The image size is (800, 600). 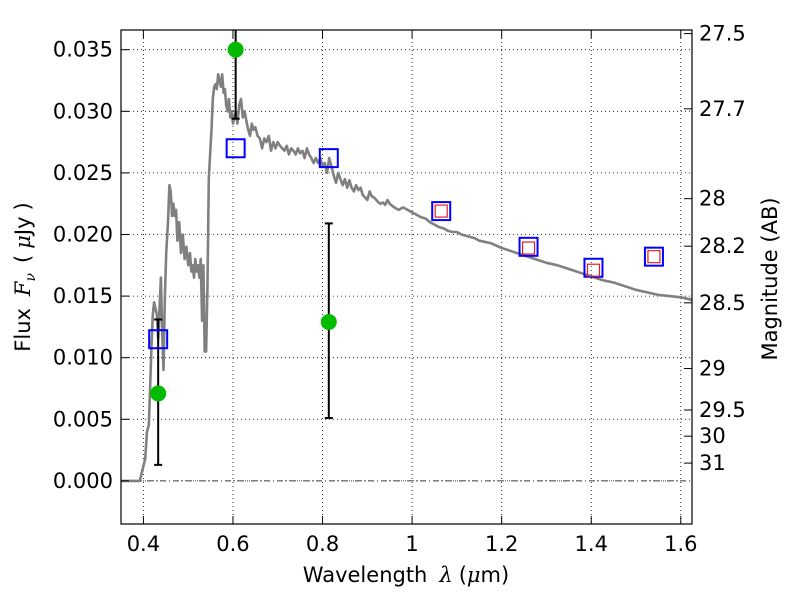 I want to click on mag-tick-label: 30, so click(x=712, y=436).